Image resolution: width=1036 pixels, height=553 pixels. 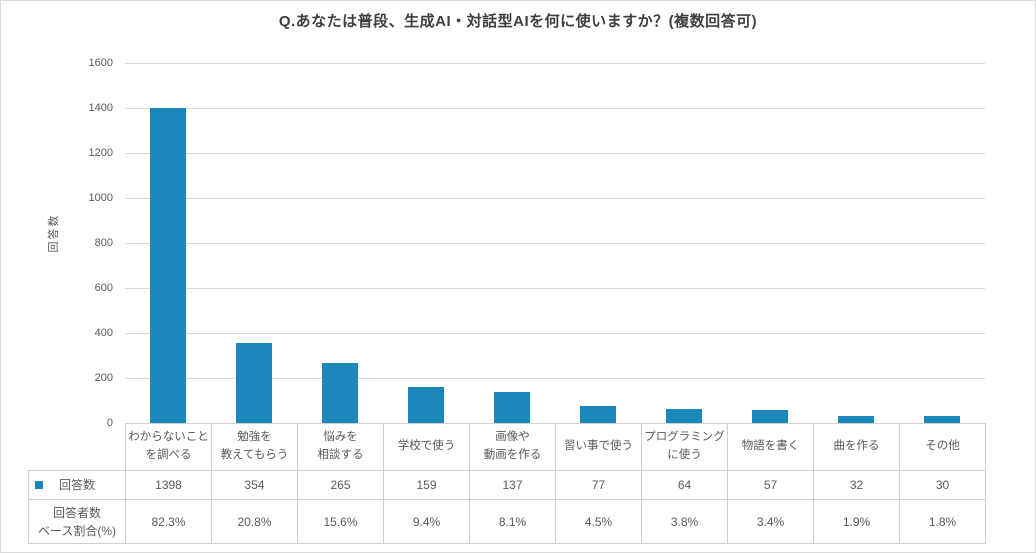 What do you see at coordinates (512, 521) in the screenshot?
I see `percent-cell: 8.1%` at bounding box center [512, 521].